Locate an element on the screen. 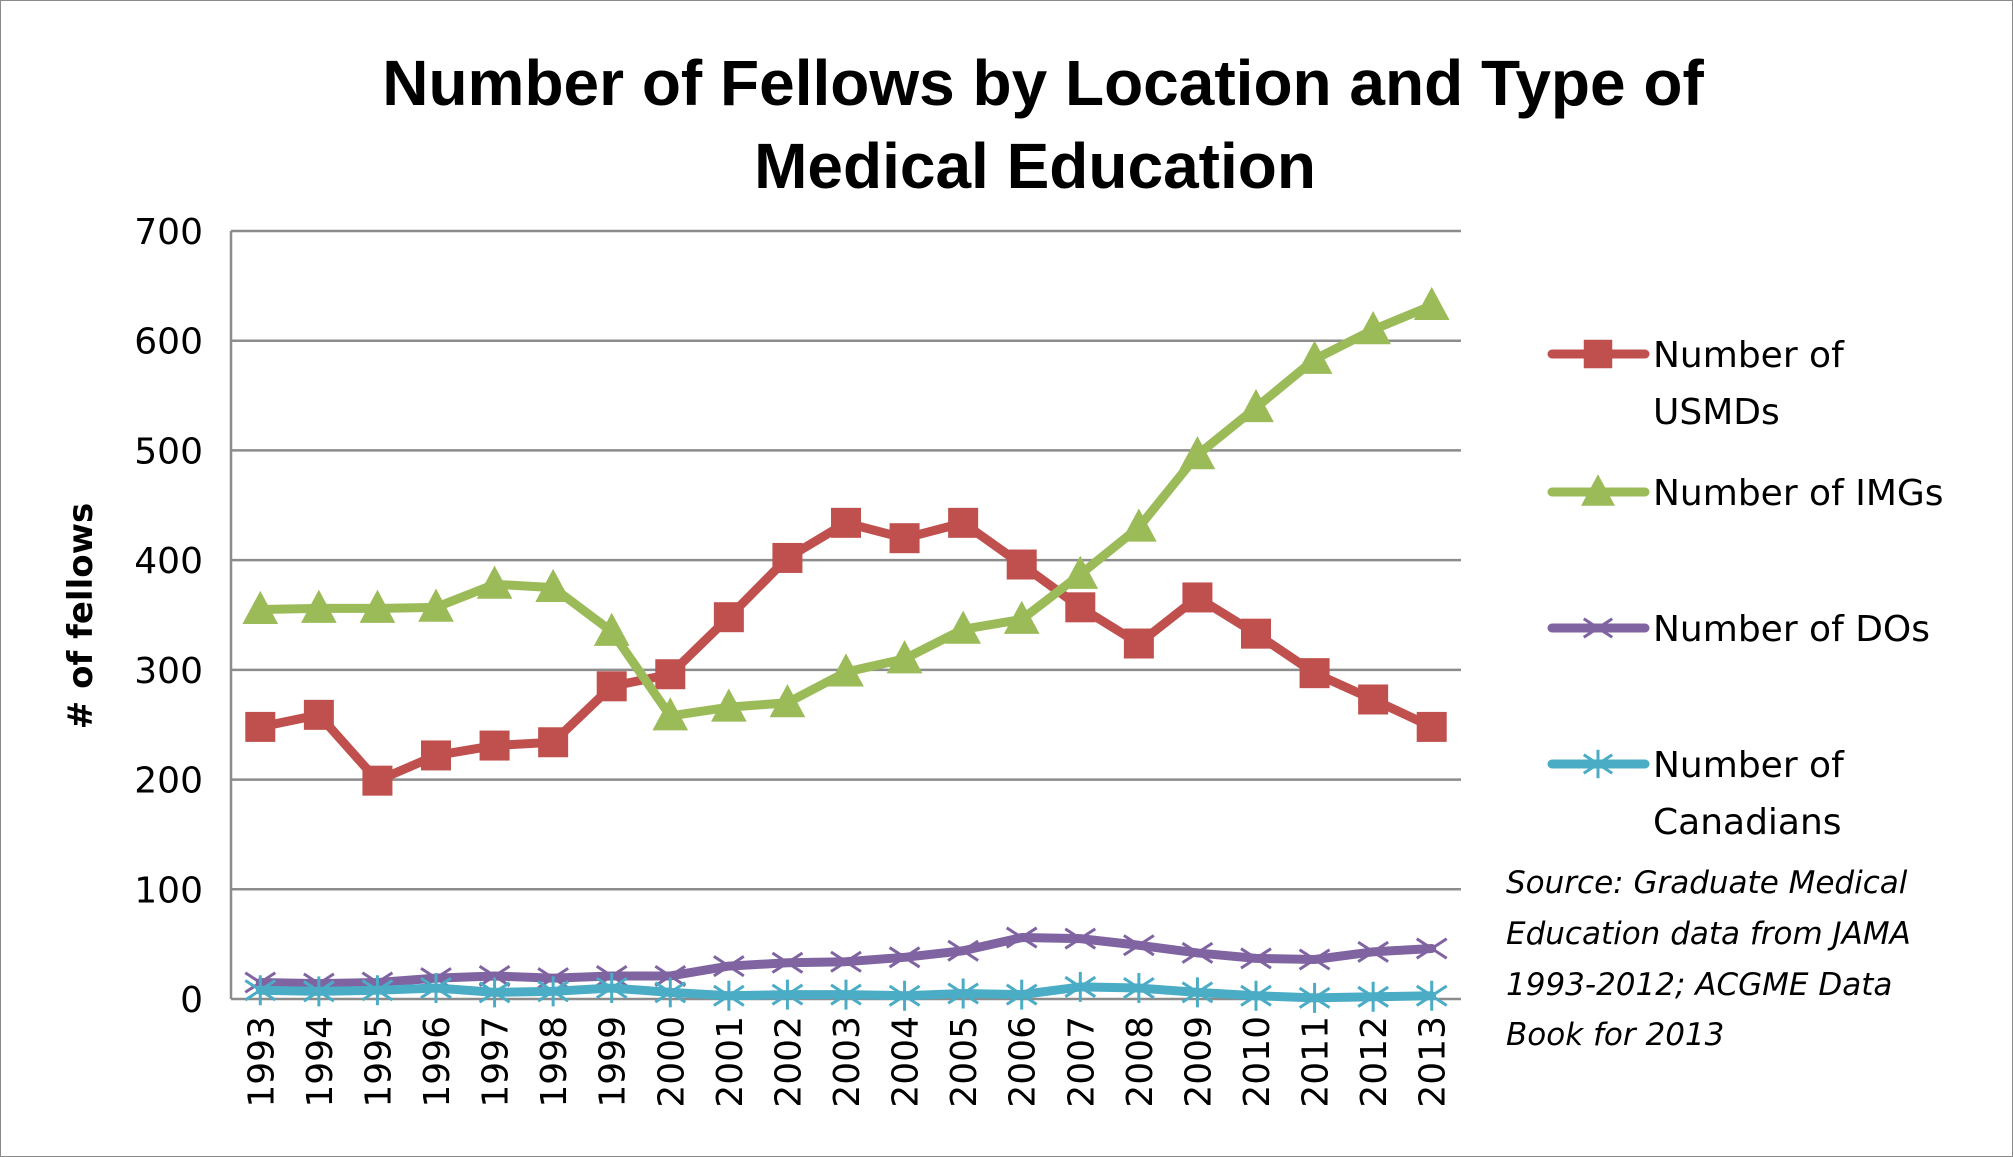 Image resolution: width=2013 pixels, height=1157 pixels. y-tick-label: 600 is located at coordinates (168, 342).